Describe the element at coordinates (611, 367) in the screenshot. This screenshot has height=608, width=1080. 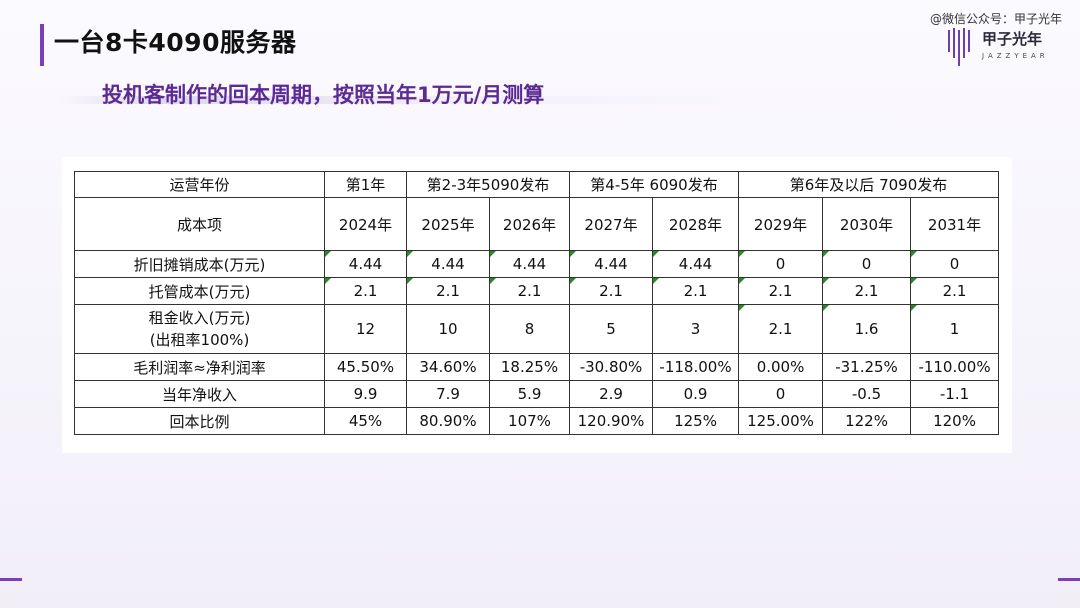
I see `table-cell: -30.80%` at that location.